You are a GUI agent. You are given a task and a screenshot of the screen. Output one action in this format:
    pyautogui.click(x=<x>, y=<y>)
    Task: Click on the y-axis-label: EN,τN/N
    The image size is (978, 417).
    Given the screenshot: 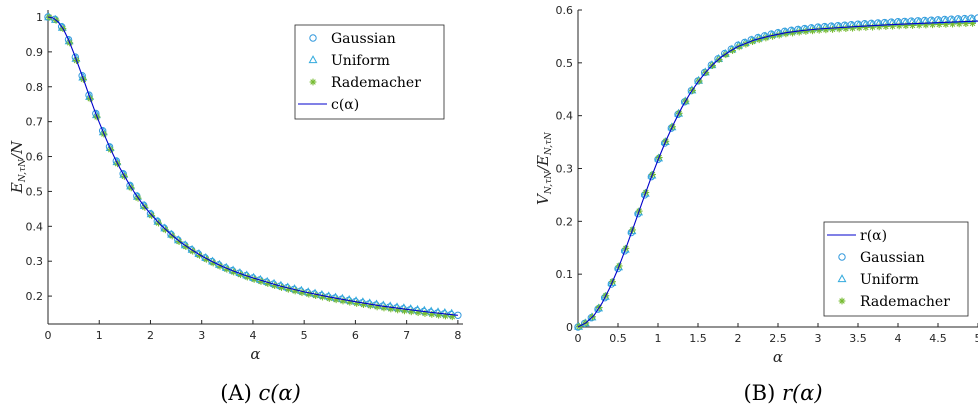 What is the action you would take?
    pyautogui.click(x=18, y=167)
    